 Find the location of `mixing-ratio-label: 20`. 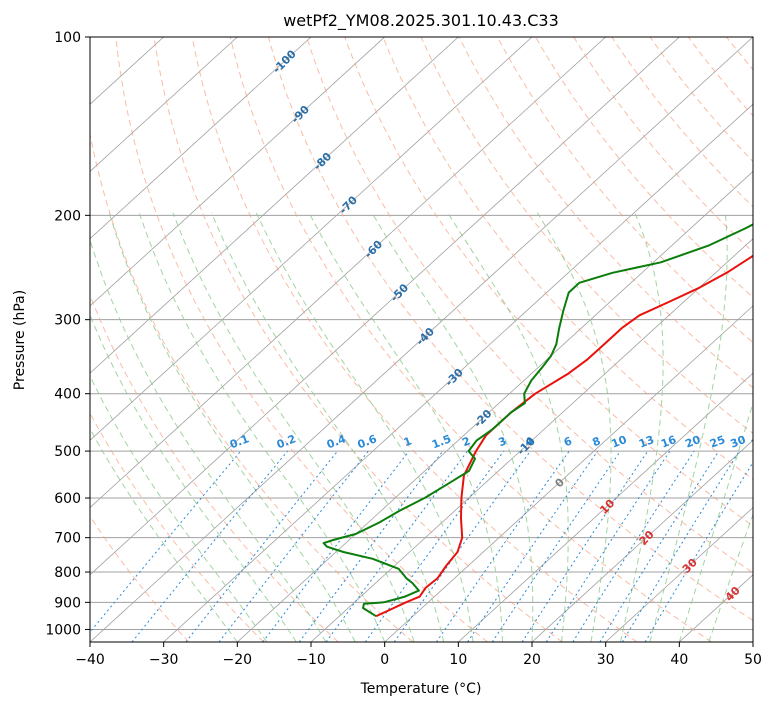

mixing-ratio-label: 20 is located at coordinates (692, 442).